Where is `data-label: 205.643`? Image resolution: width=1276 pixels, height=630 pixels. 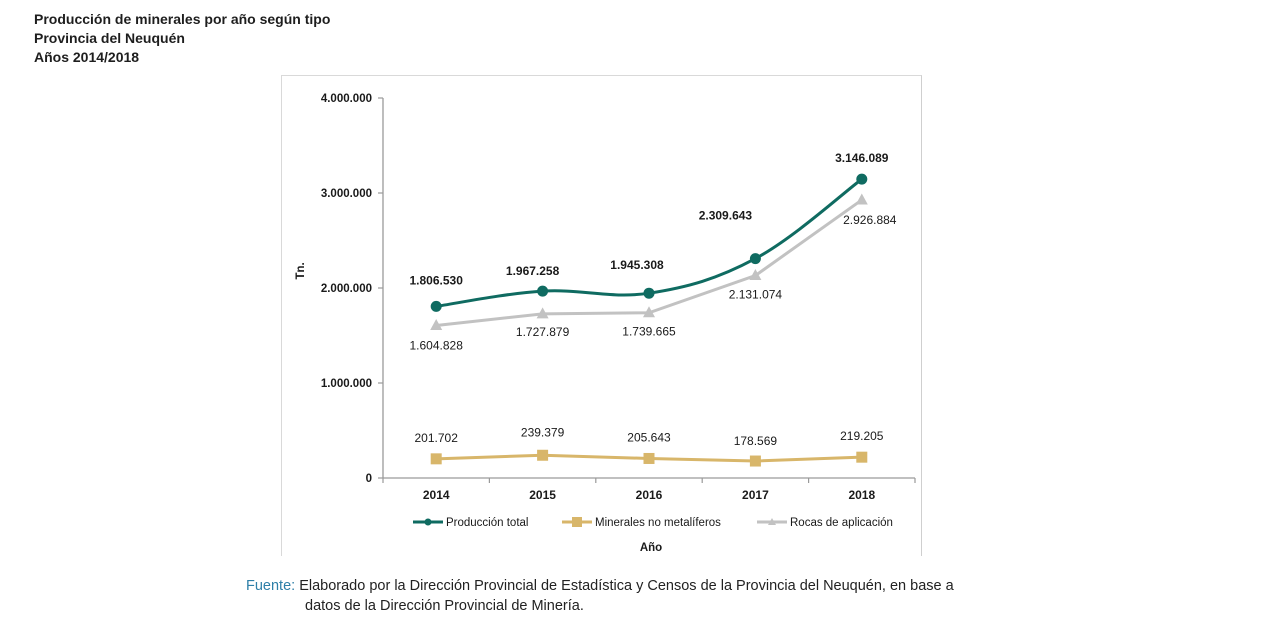
data-label: 205.643 is located at coordinates (649, 437).